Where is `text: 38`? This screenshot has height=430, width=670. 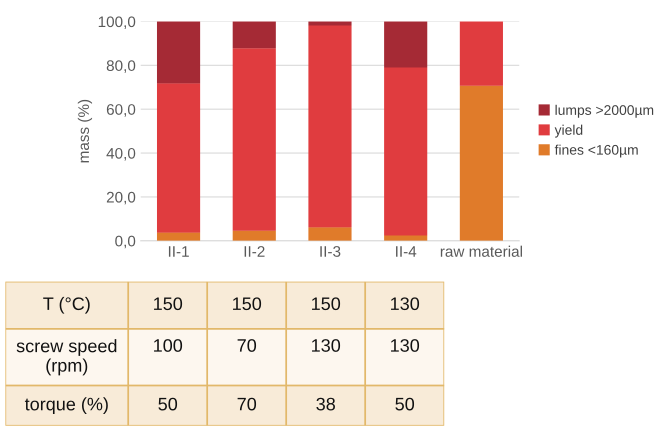
text: 38 is located at coordinates (325, 404).